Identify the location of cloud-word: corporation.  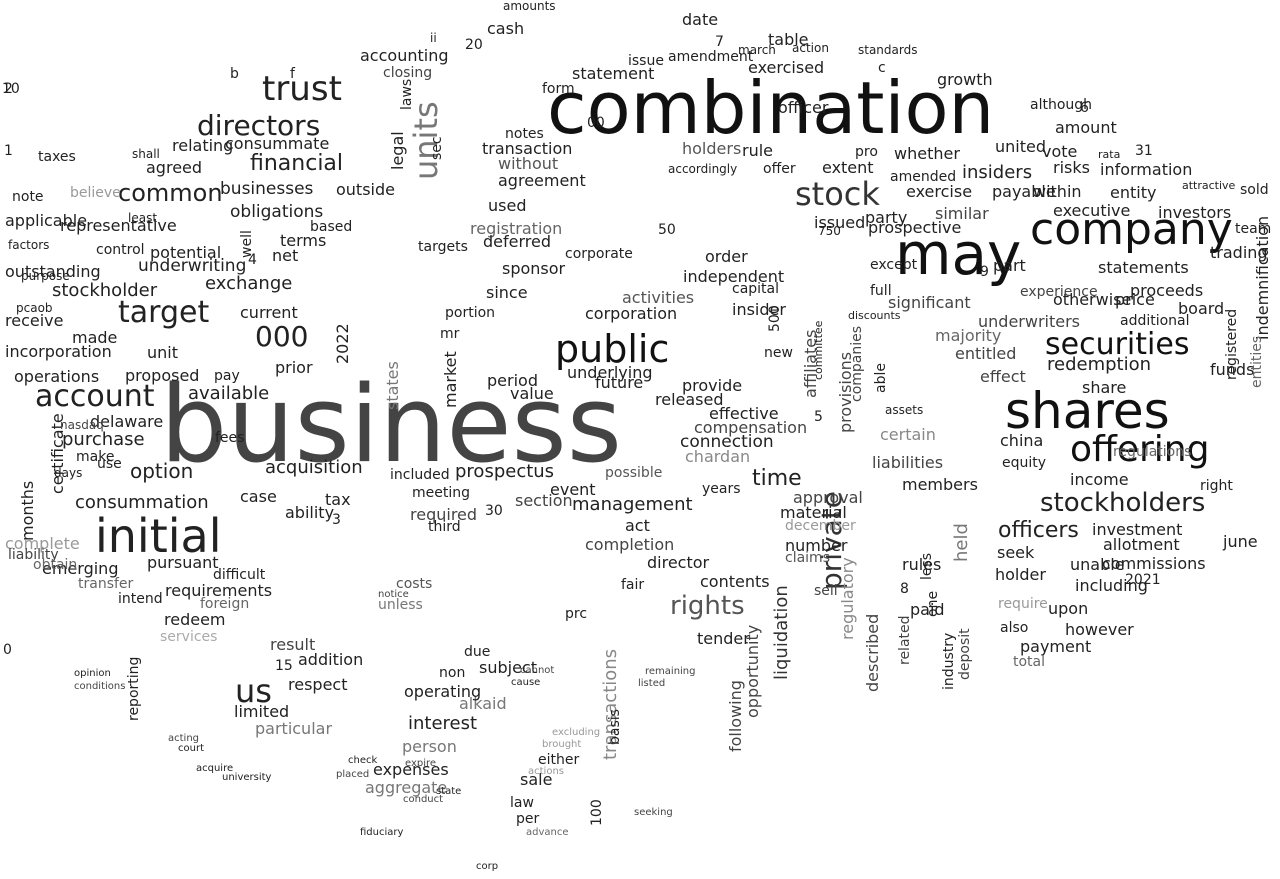
(631, 313).